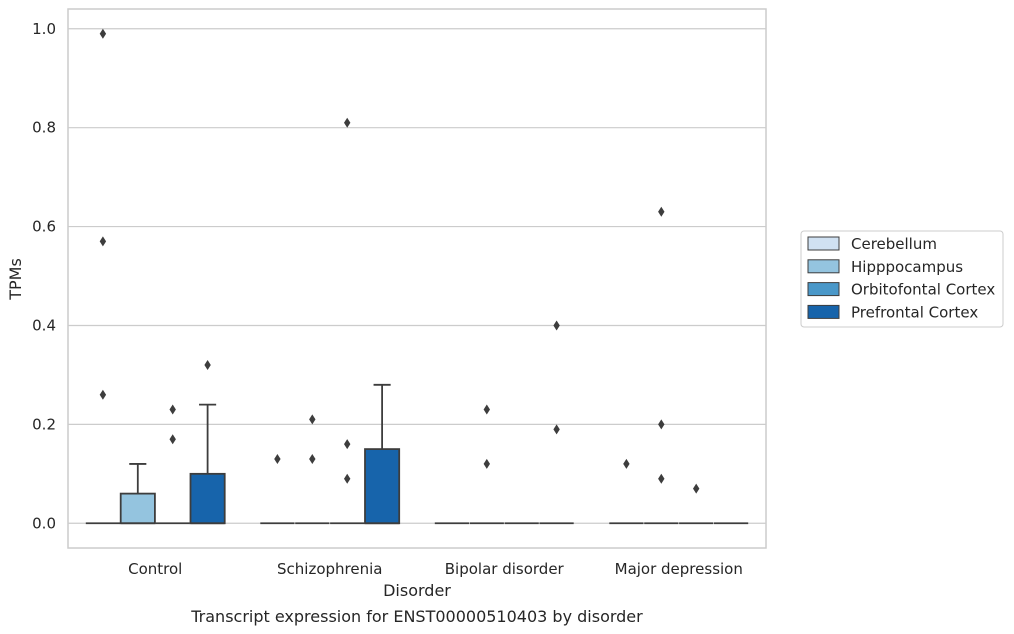  What do you see at coordinates (44, 325) in the screenshot?
I see `y-tick-label: 0.4` at bounding box center [44, 325].